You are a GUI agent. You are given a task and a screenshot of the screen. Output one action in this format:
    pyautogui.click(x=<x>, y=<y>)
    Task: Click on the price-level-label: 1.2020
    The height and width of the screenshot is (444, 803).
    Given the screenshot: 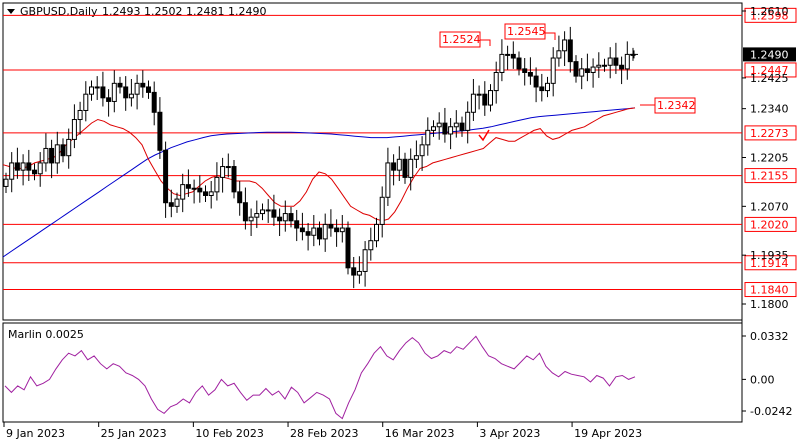 What is the action you would take?
    pyautogui.click(x=769, y=224)
    